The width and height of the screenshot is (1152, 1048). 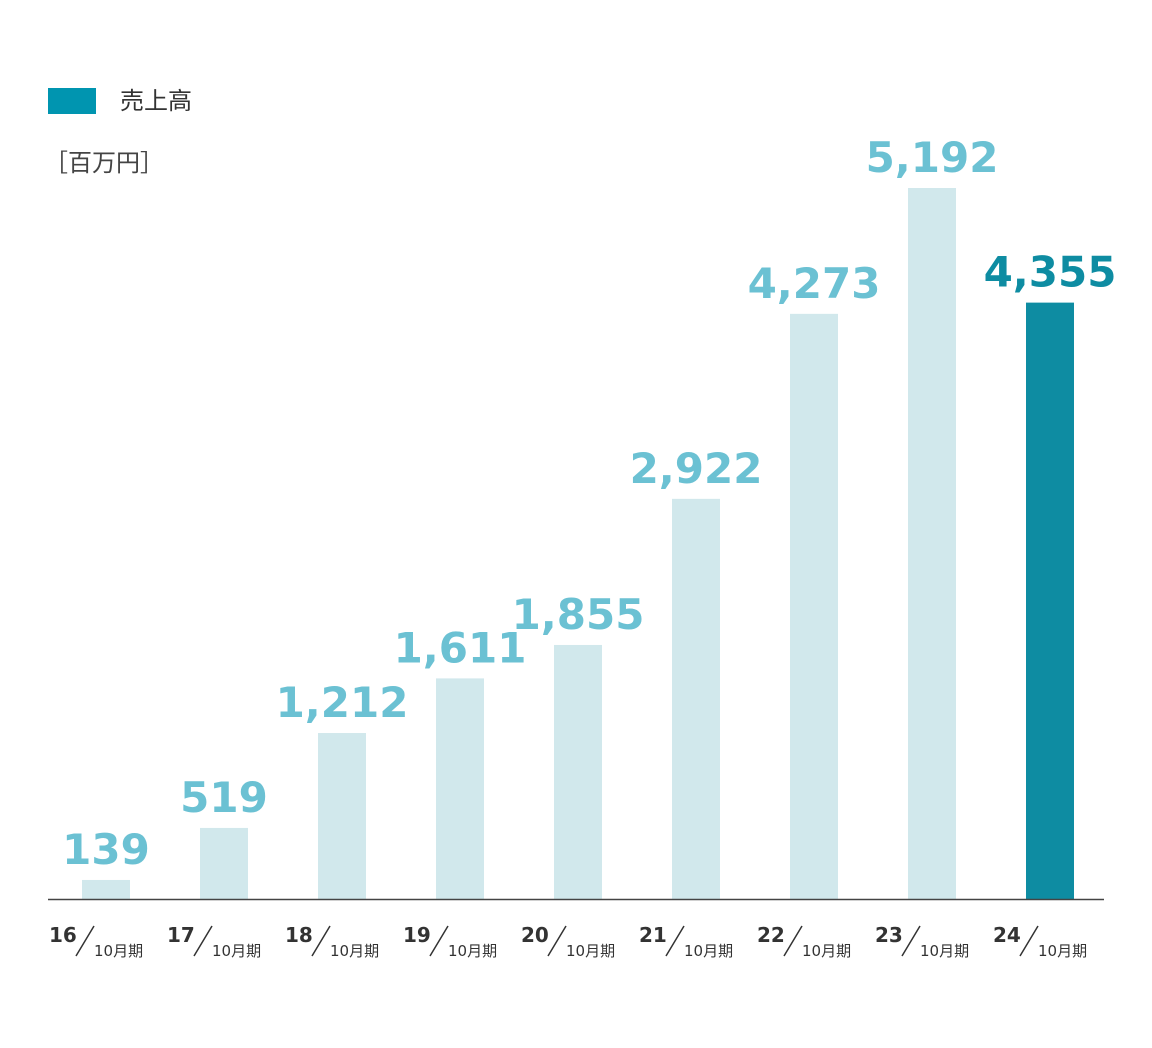 I want to click on value-label-19: 1,611, so click(x=460, y=647).